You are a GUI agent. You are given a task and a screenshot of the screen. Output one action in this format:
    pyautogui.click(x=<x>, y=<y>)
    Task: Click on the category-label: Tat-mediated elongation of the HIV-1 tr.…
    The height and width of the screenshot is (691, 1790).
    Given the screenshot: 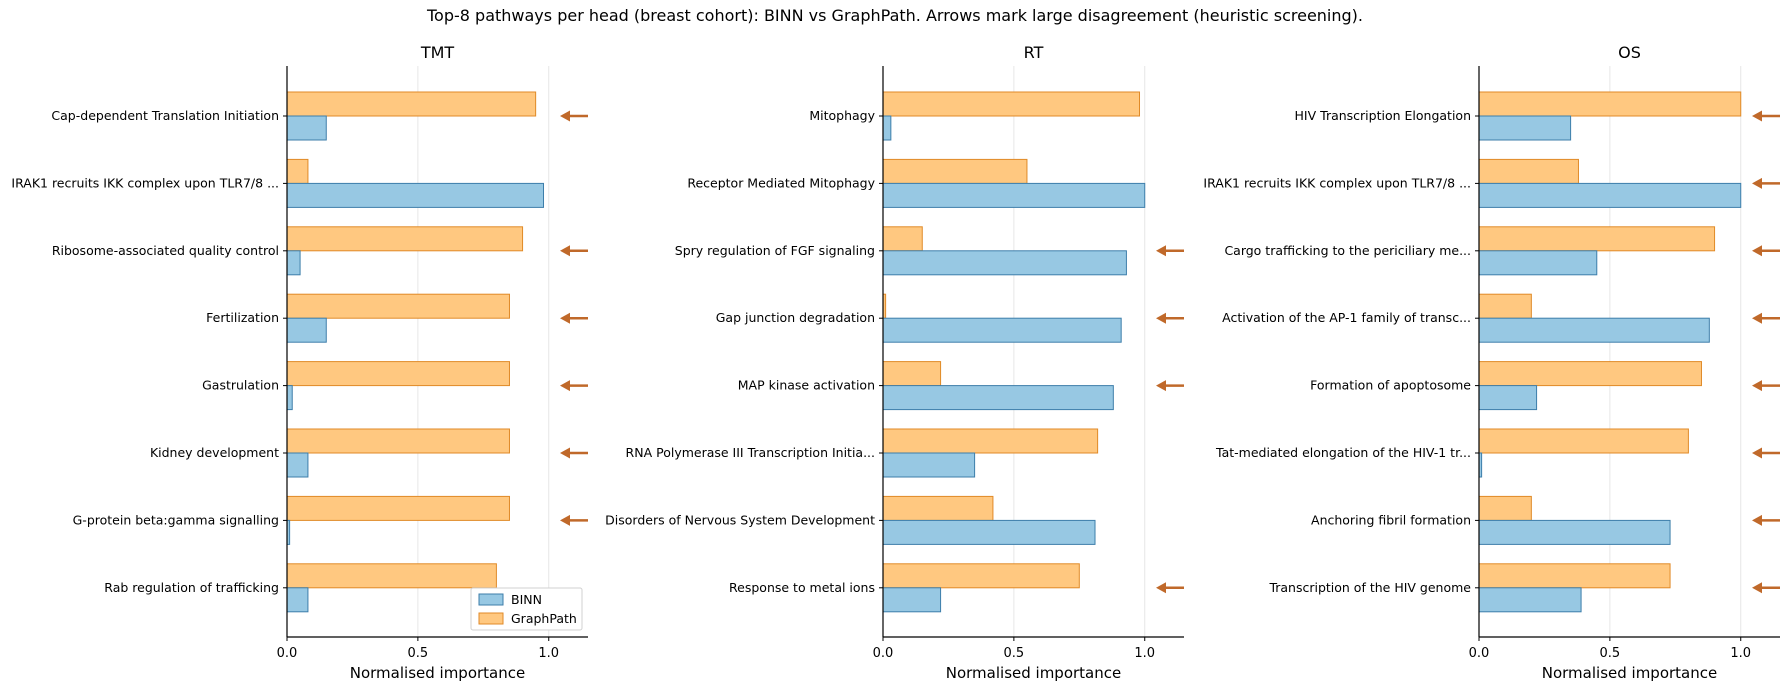 What is the action you would take?
    pyautogui.click(x=1343, y=452)
    